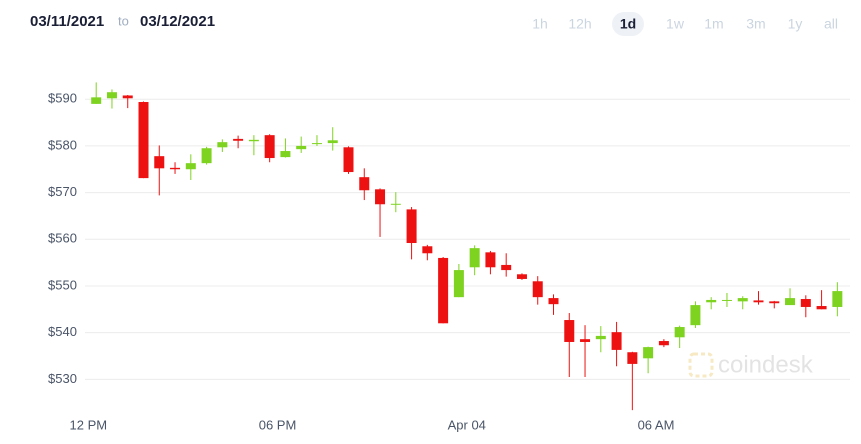 The height and width of the screenshot is (444, 861). I want to click on range-button: 1d, so click(628, 24).